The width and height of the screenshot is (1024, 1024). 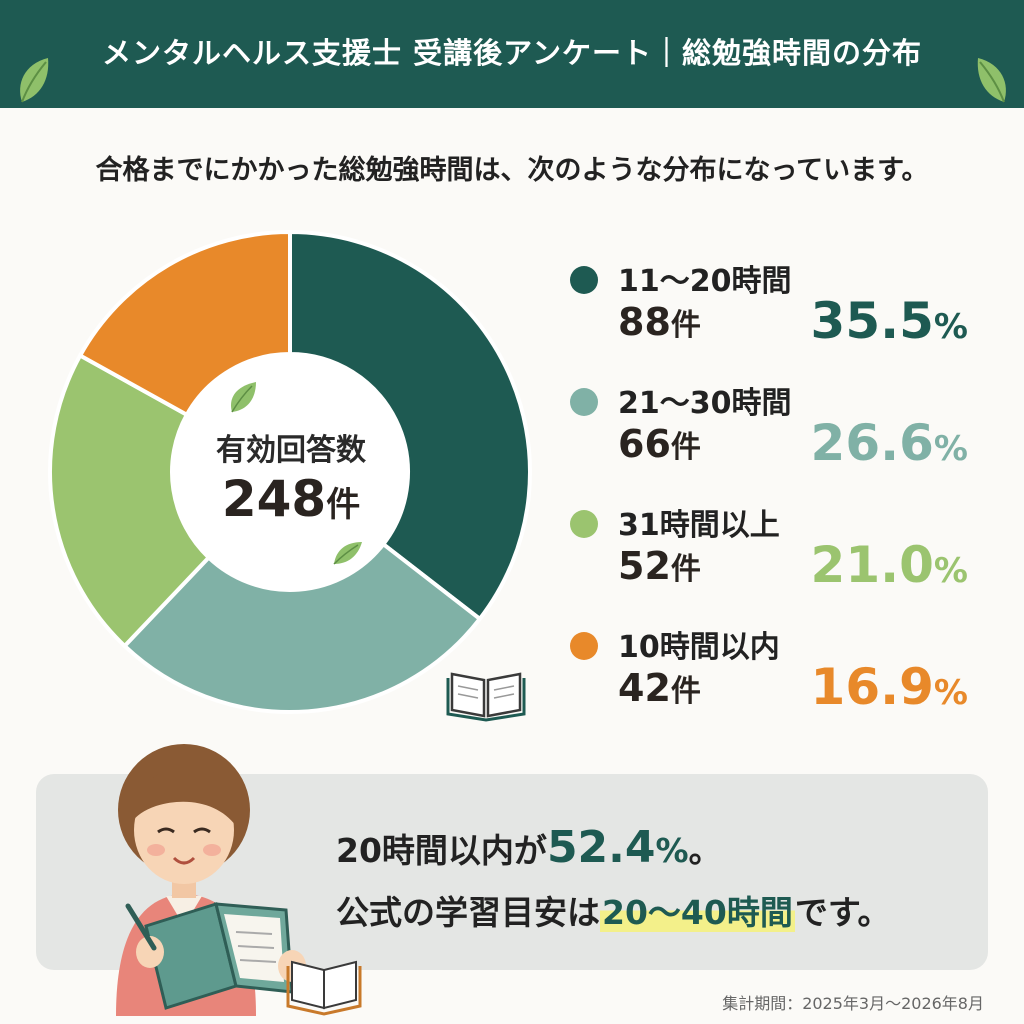 What do you see at coordinates (872, 321) in the screenshot?
I see `legend-percent-value: 35.5` at bounding box center [872, 321].